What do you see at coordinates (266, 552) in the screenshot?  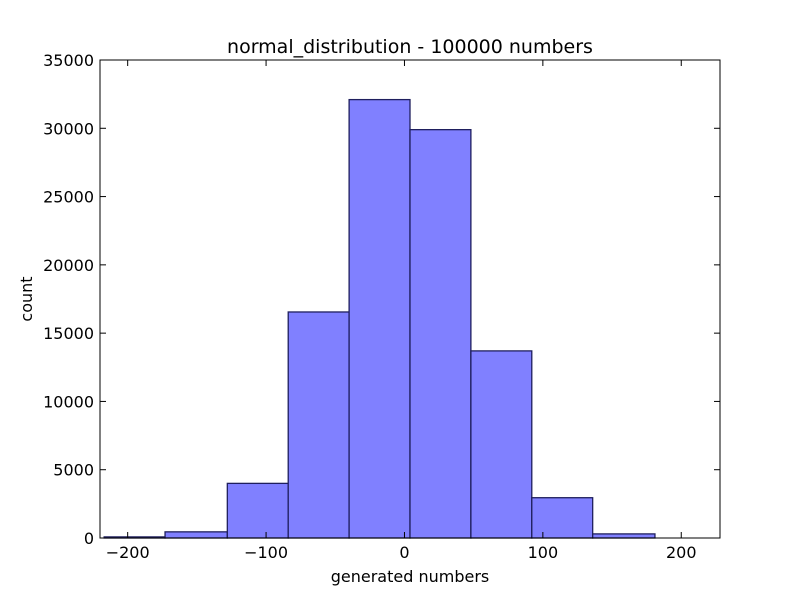 I see `x-tick-label: −100` at bounding box center [266, 552].